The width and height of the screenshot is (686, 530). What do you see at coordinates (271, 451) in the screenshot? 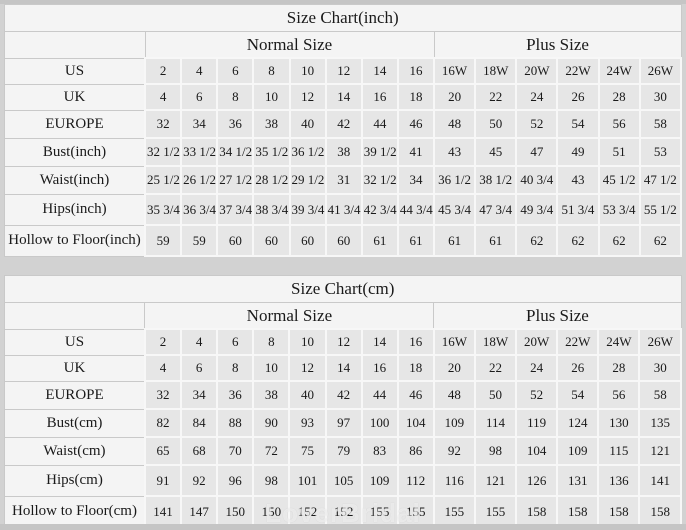
I see `size-cell: 72` at bounding box center [271, 451].